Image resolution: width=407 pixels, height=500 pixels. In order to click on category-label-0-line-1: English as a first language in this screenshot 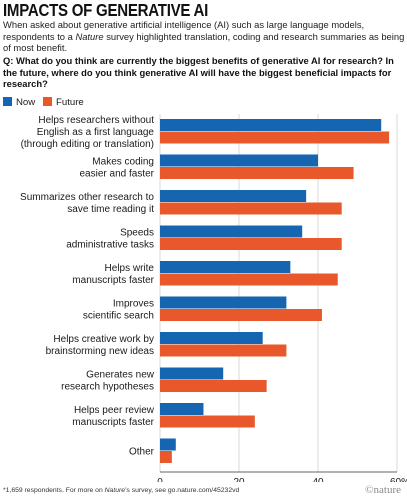, I will do `click(96, 132)`.